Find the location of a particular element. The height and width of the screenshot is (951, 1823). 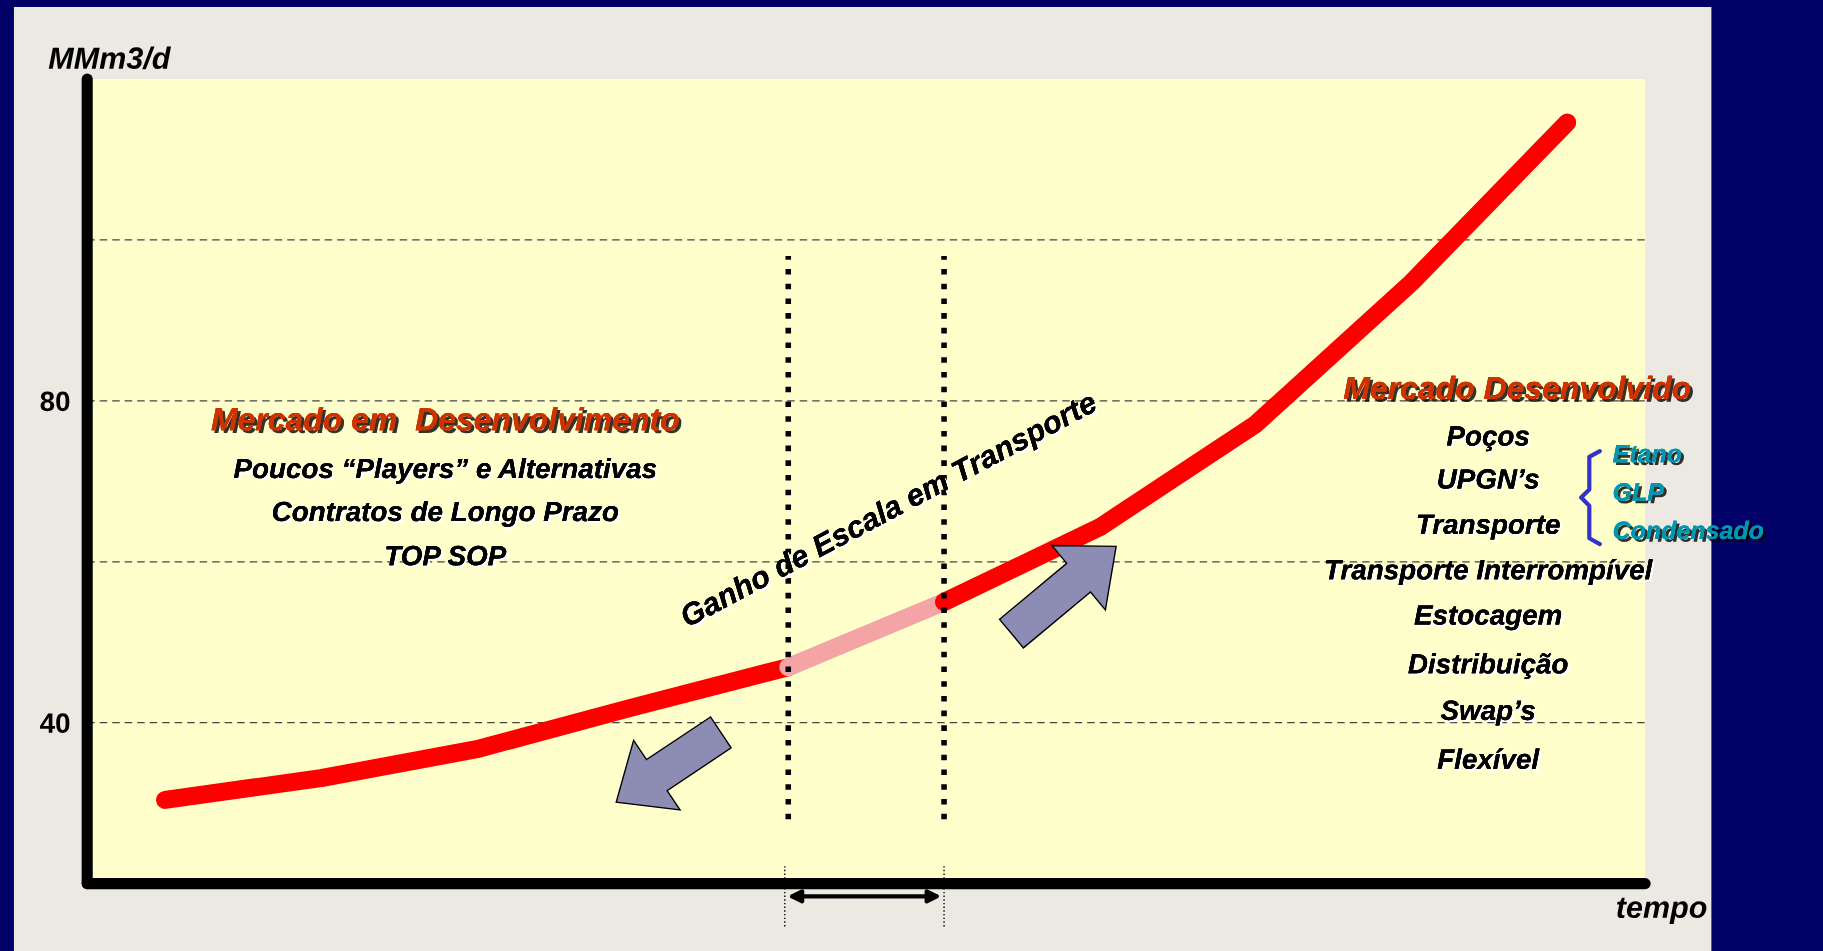

annotation: TOP SOP is located at coordinates (447, 556).